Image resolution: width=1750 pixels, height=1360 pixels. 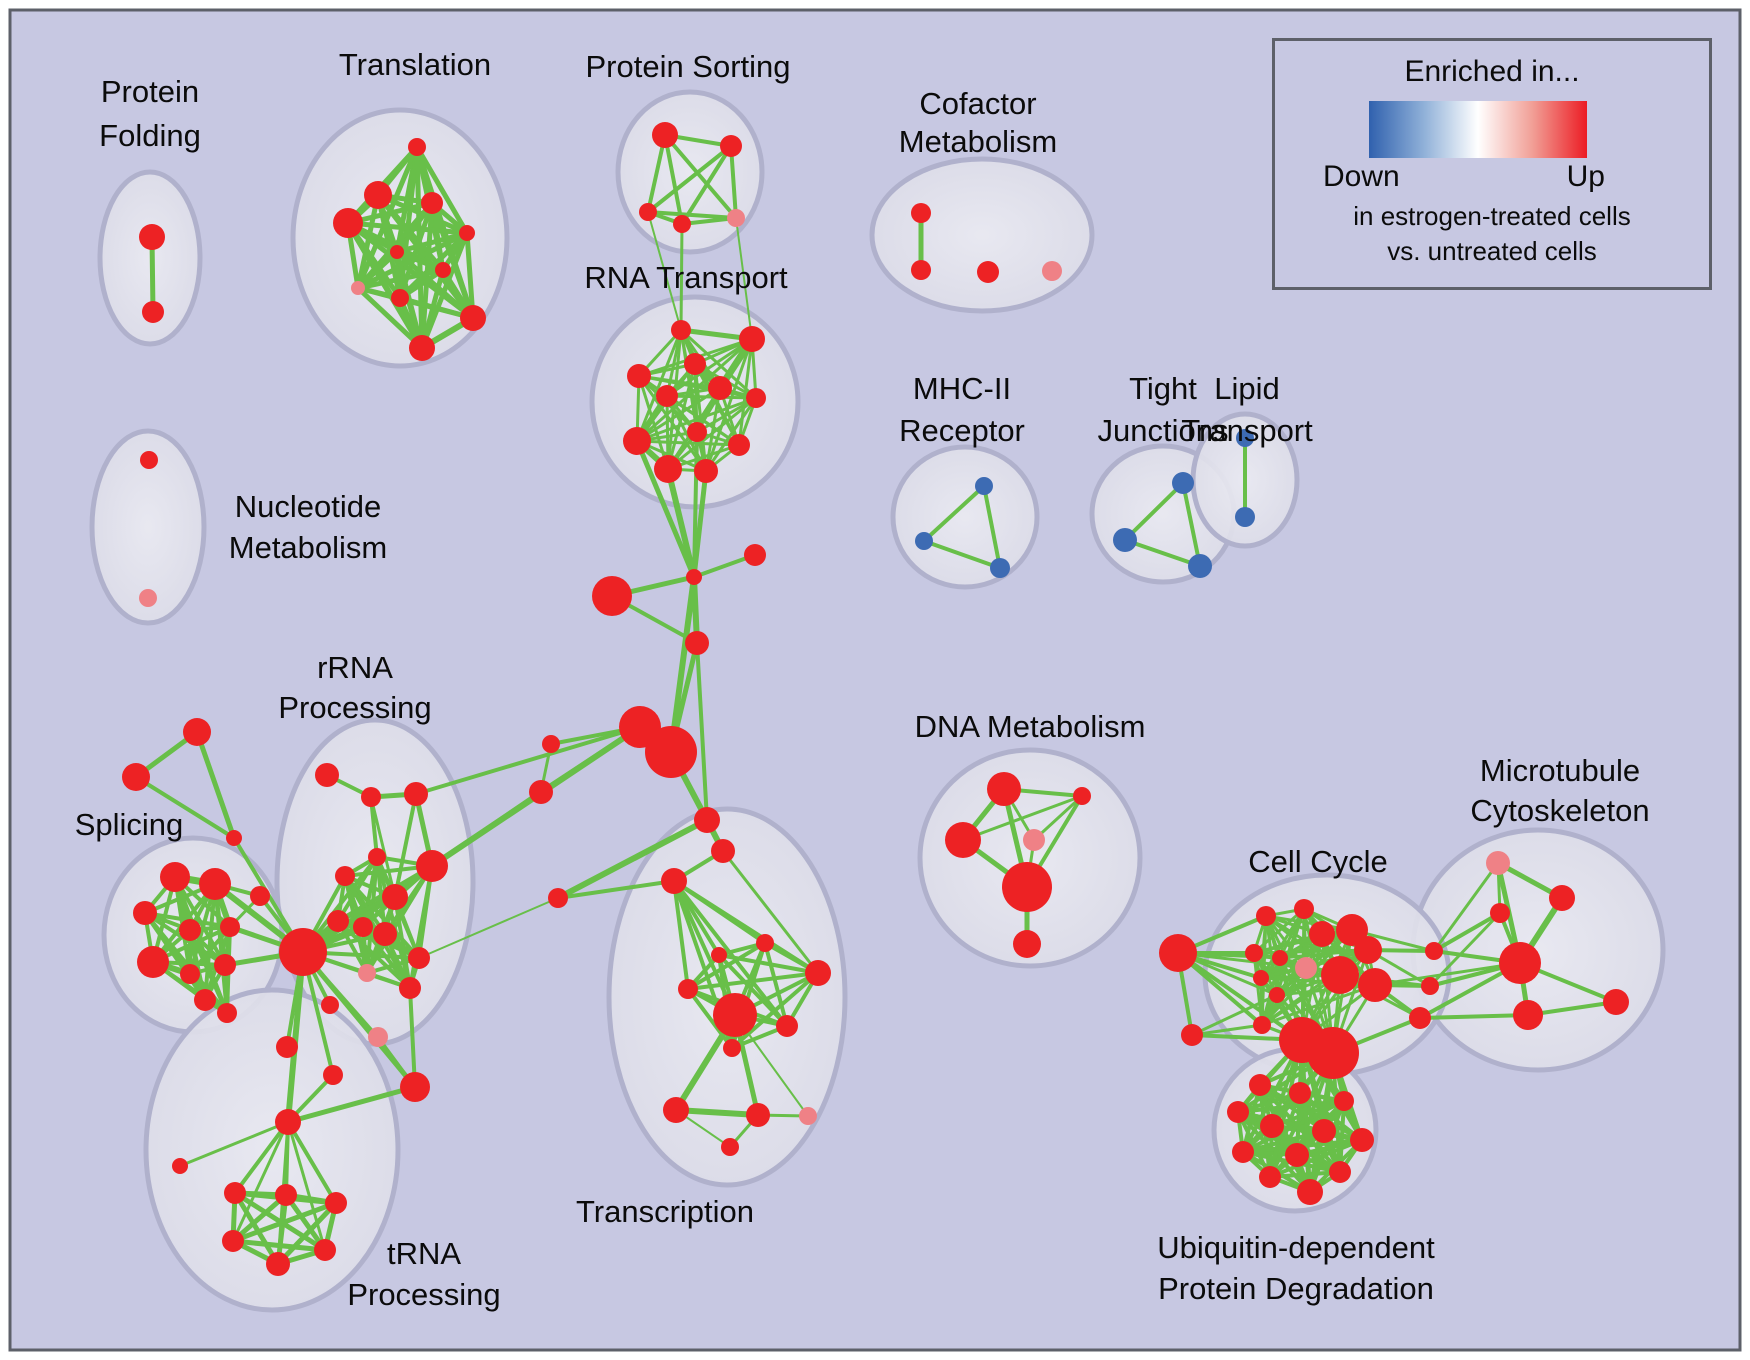 What do you see at coordinates (808, 1116) in the screenshot?
I see `node-tn10` at bounding box center [808, 1116].